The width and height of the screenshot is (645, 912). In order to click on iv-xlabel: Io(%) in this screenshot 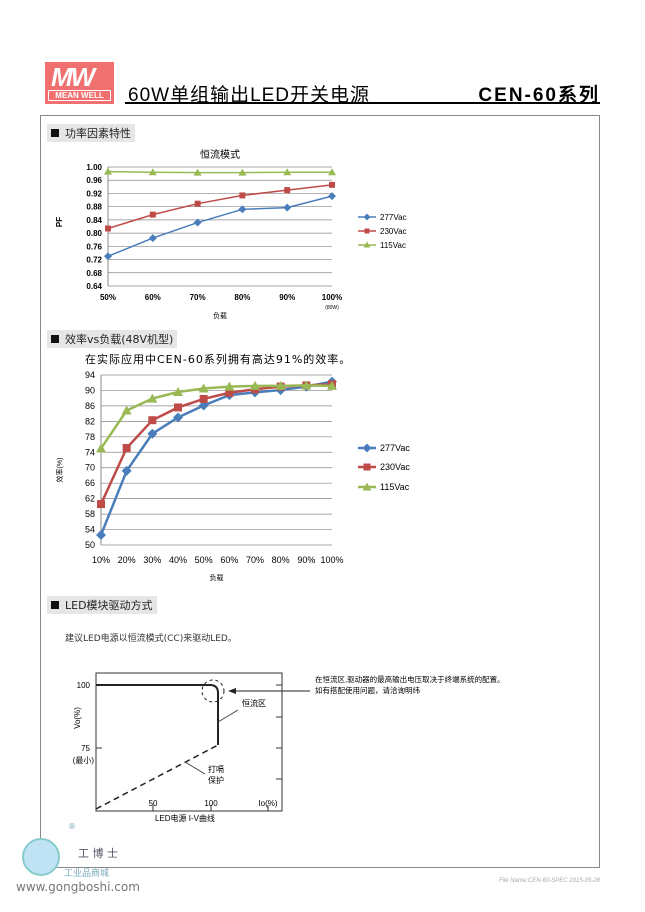, I will do `click(267, 803)`.